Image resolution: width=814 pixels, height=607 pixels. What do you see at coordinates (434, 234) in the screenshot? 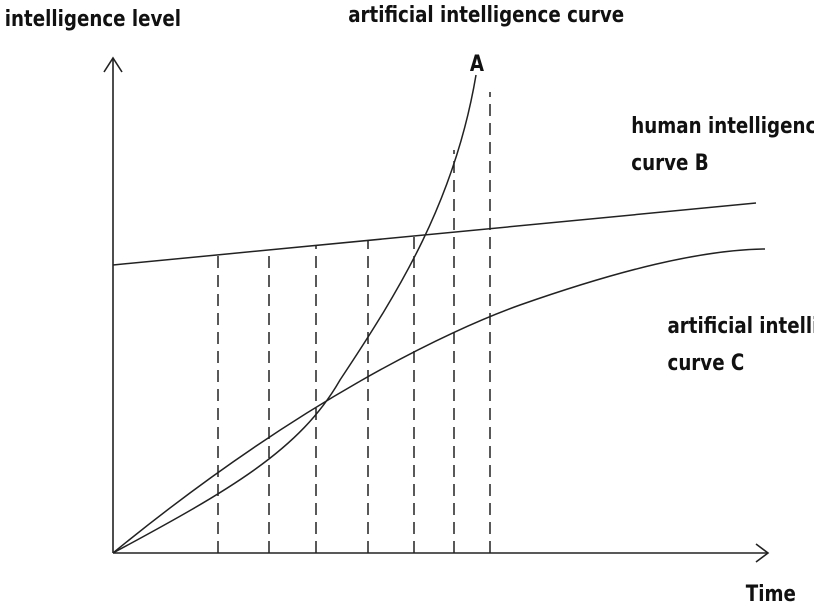
I see `human-intelligence-curve-b` at bounding box center [434, 234].